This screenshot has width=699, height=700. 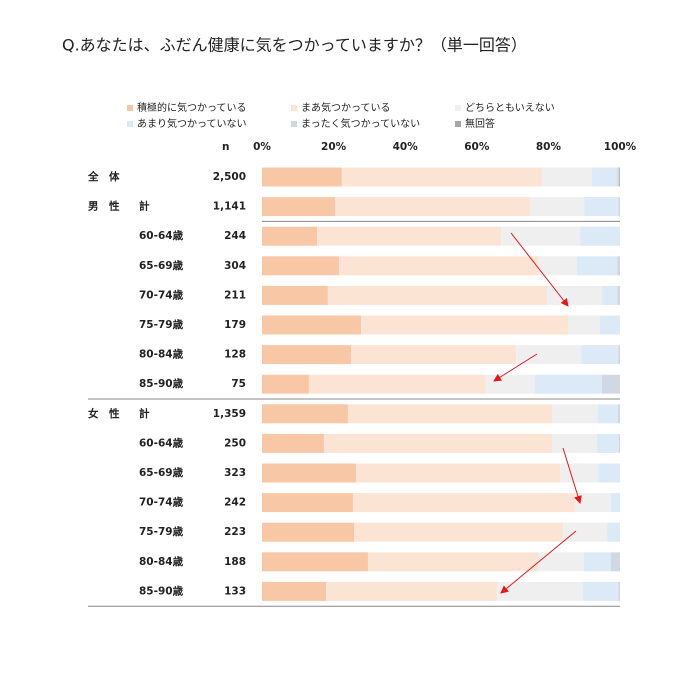 I want to click on annotation-arrows, so click(x=537, y=413).